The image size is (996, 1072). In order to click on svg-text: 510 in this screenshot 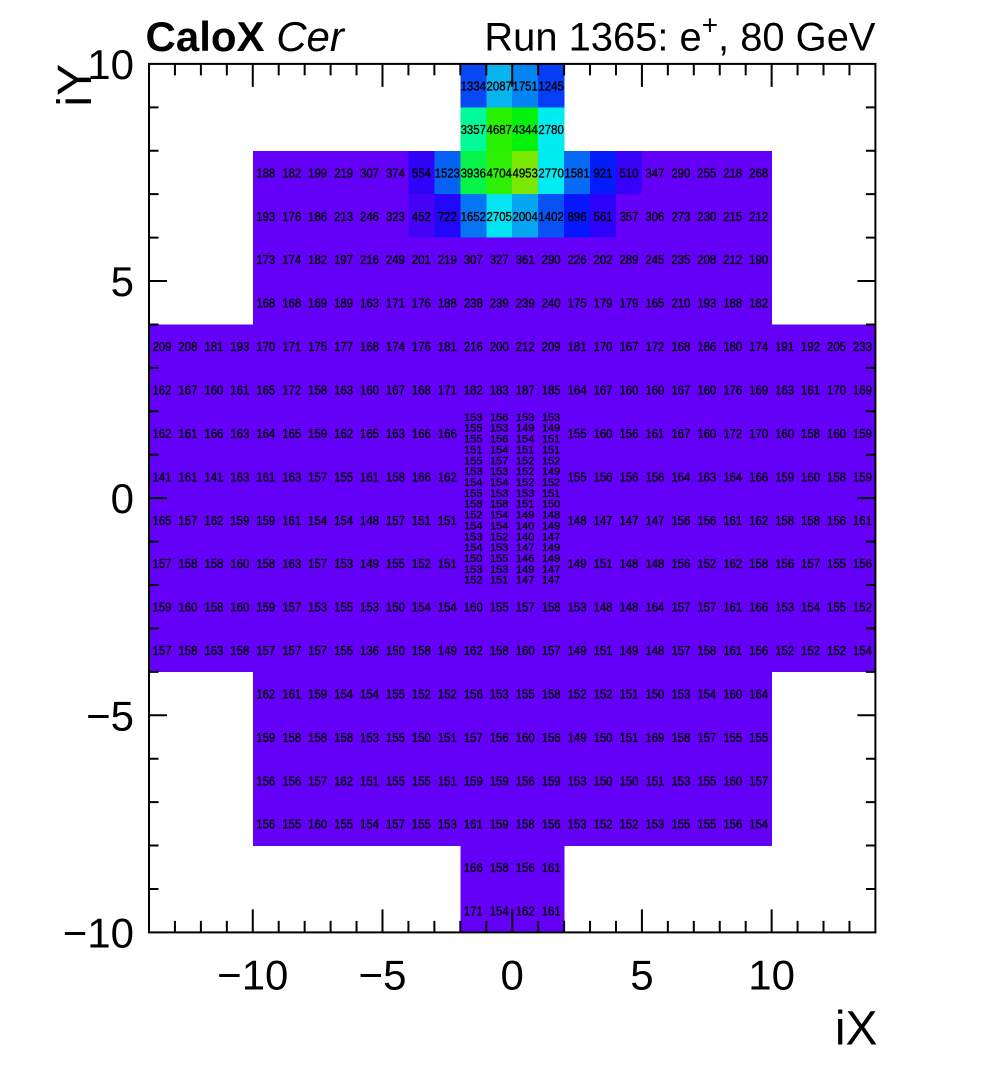, I will do `click(628, 173)`.